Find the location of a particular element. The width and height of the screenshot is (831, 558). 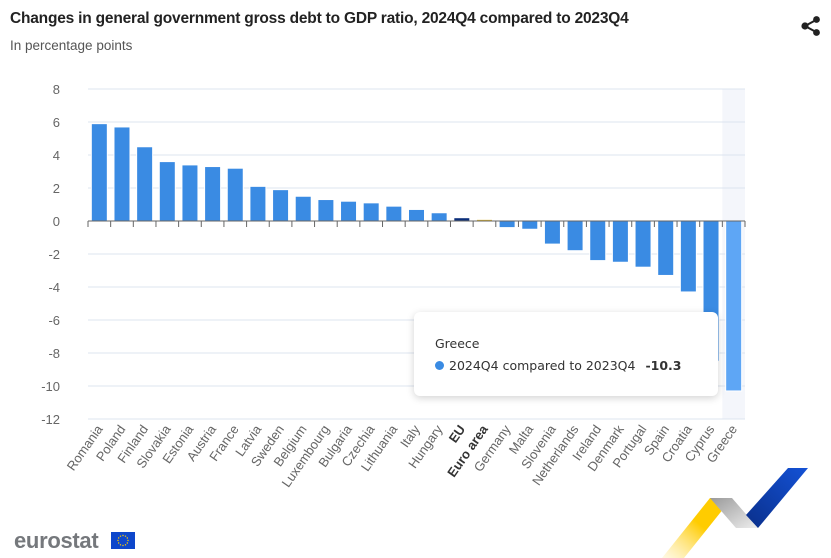

bar-hungary is located at coordinates (439, 217).